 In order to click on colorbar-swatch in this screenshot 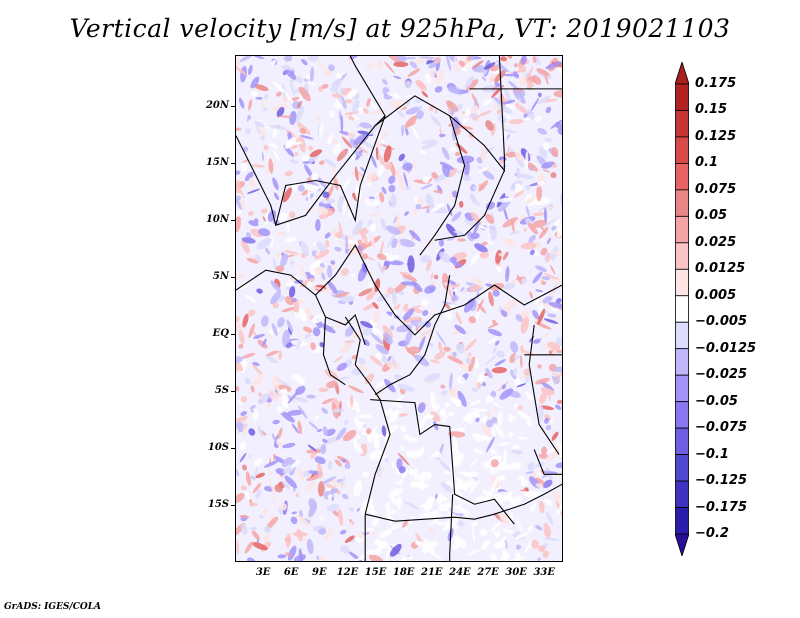, I will do `click(682, 282)`.